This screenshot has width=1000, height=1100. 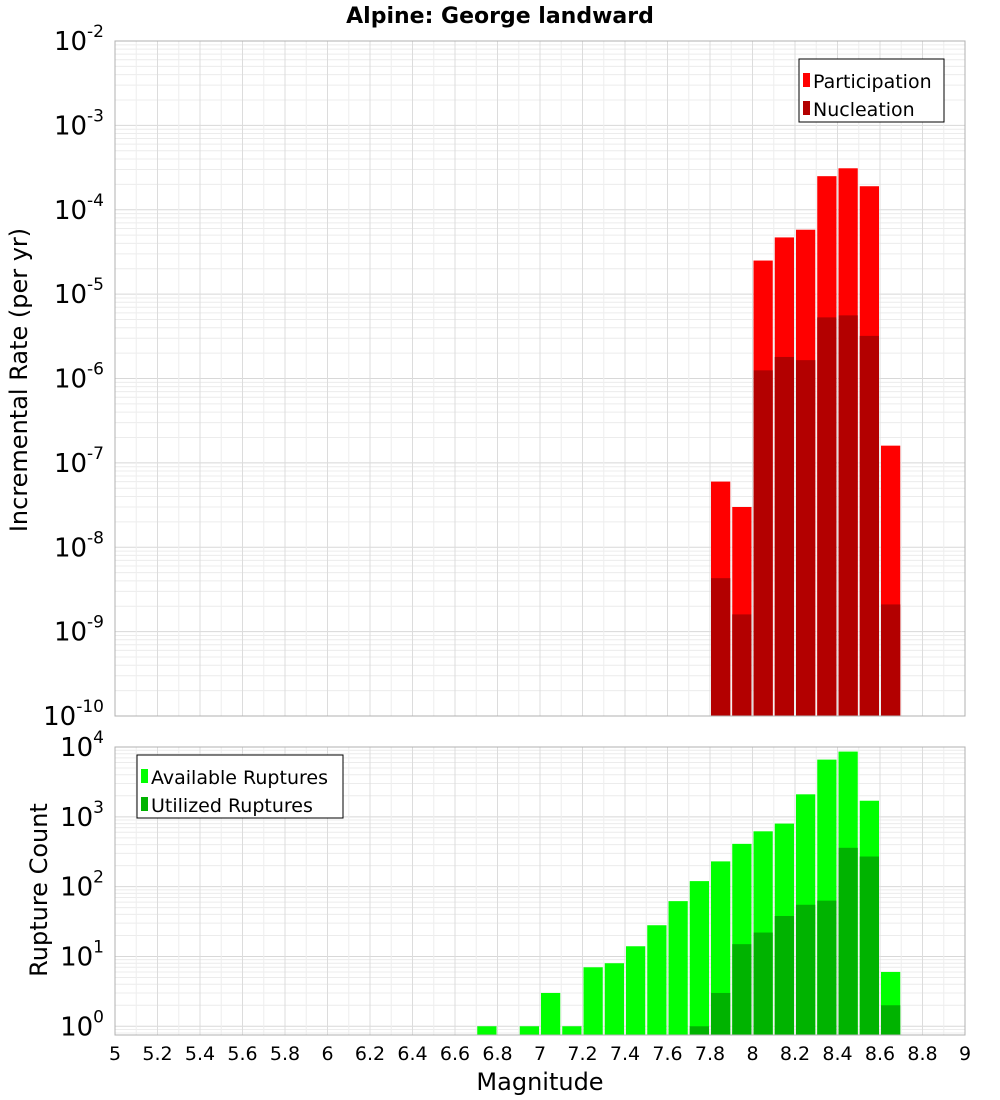 I want to click on x-tick-label: 8.8, so click(x=922, y=1054).